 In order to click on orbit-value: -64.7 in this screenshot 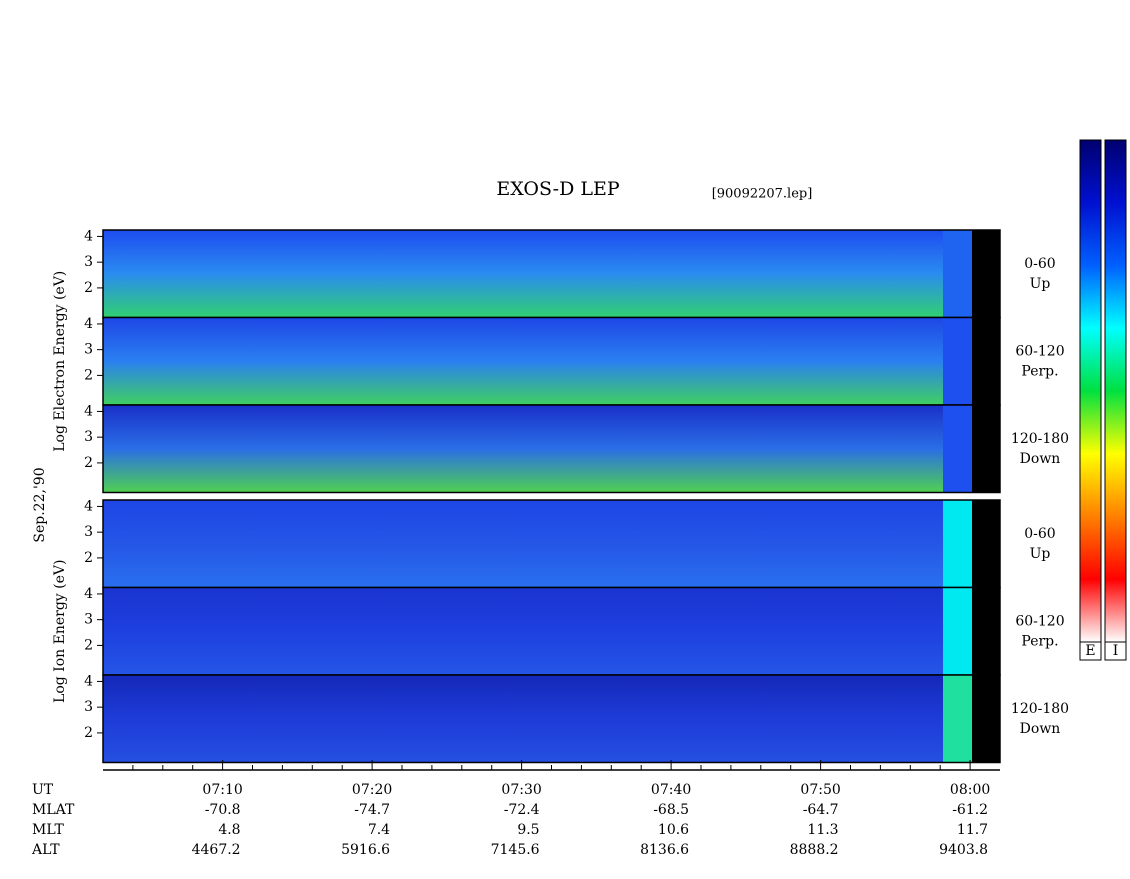, I will do `click(821, 810)`.